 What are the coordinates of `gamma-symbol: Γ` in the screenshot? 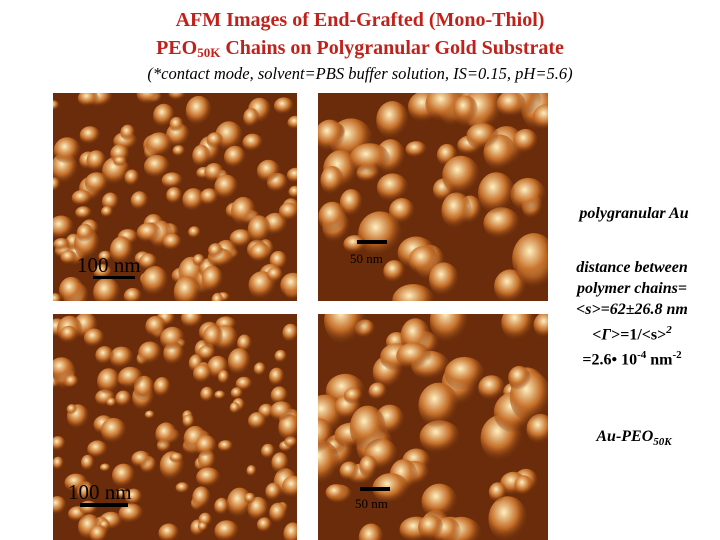 It's located at (606, 335).